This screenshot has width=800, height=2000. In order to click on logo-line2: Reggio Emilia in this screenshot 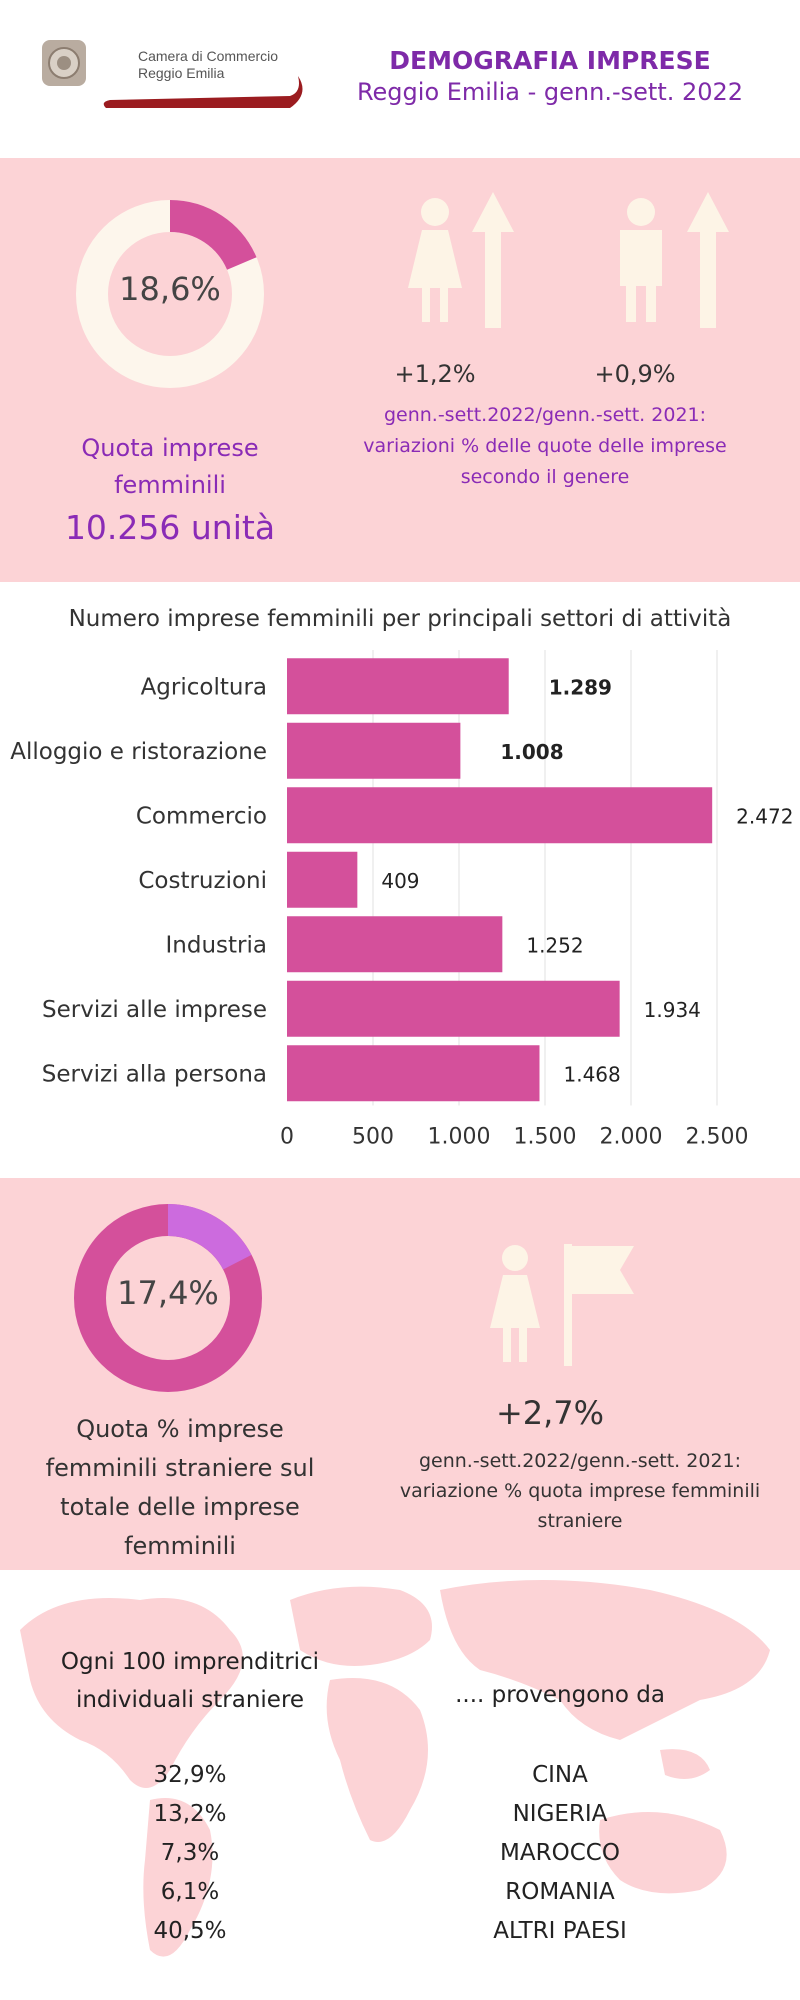, I will do `click(181, 73)`.